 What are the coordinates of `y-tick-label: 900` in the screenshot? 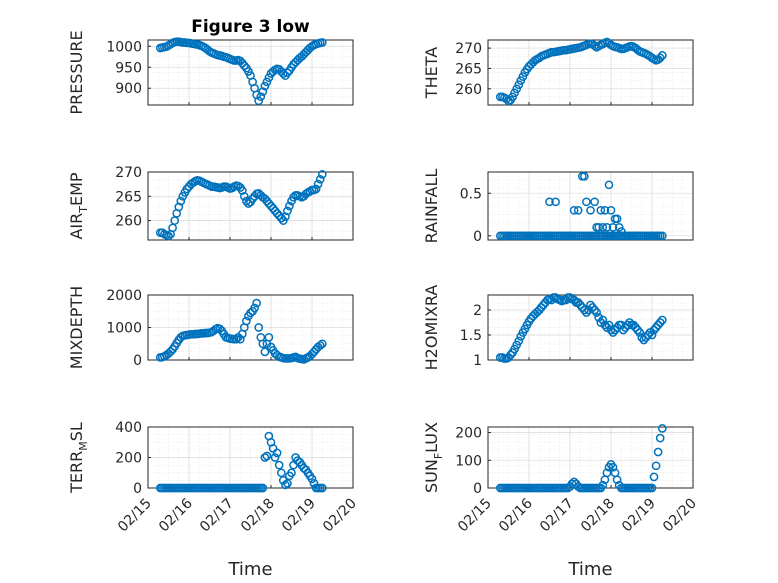 It's located at (128, 89).